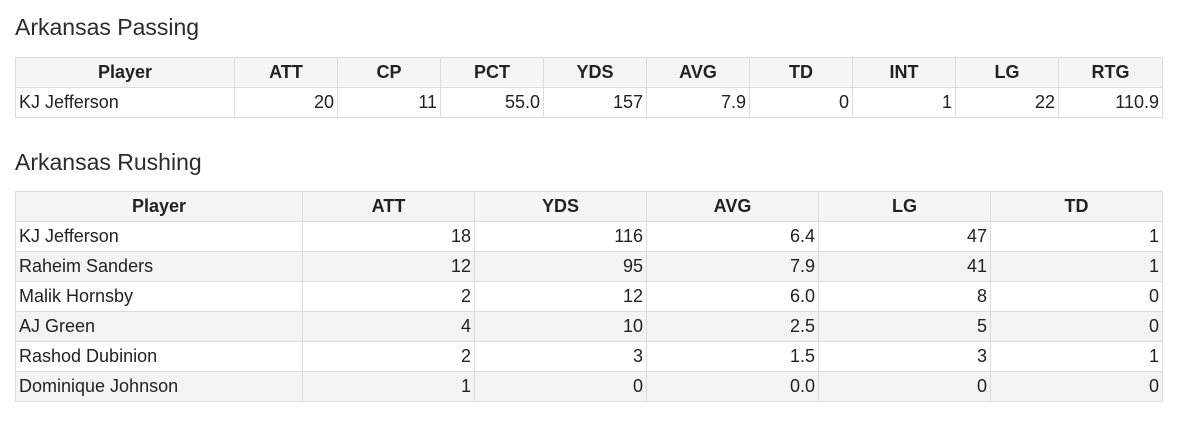 The width and height of the screenshot is (1200, 445). I want to click on stat-cell-lg: 22, so click(1007, 102).